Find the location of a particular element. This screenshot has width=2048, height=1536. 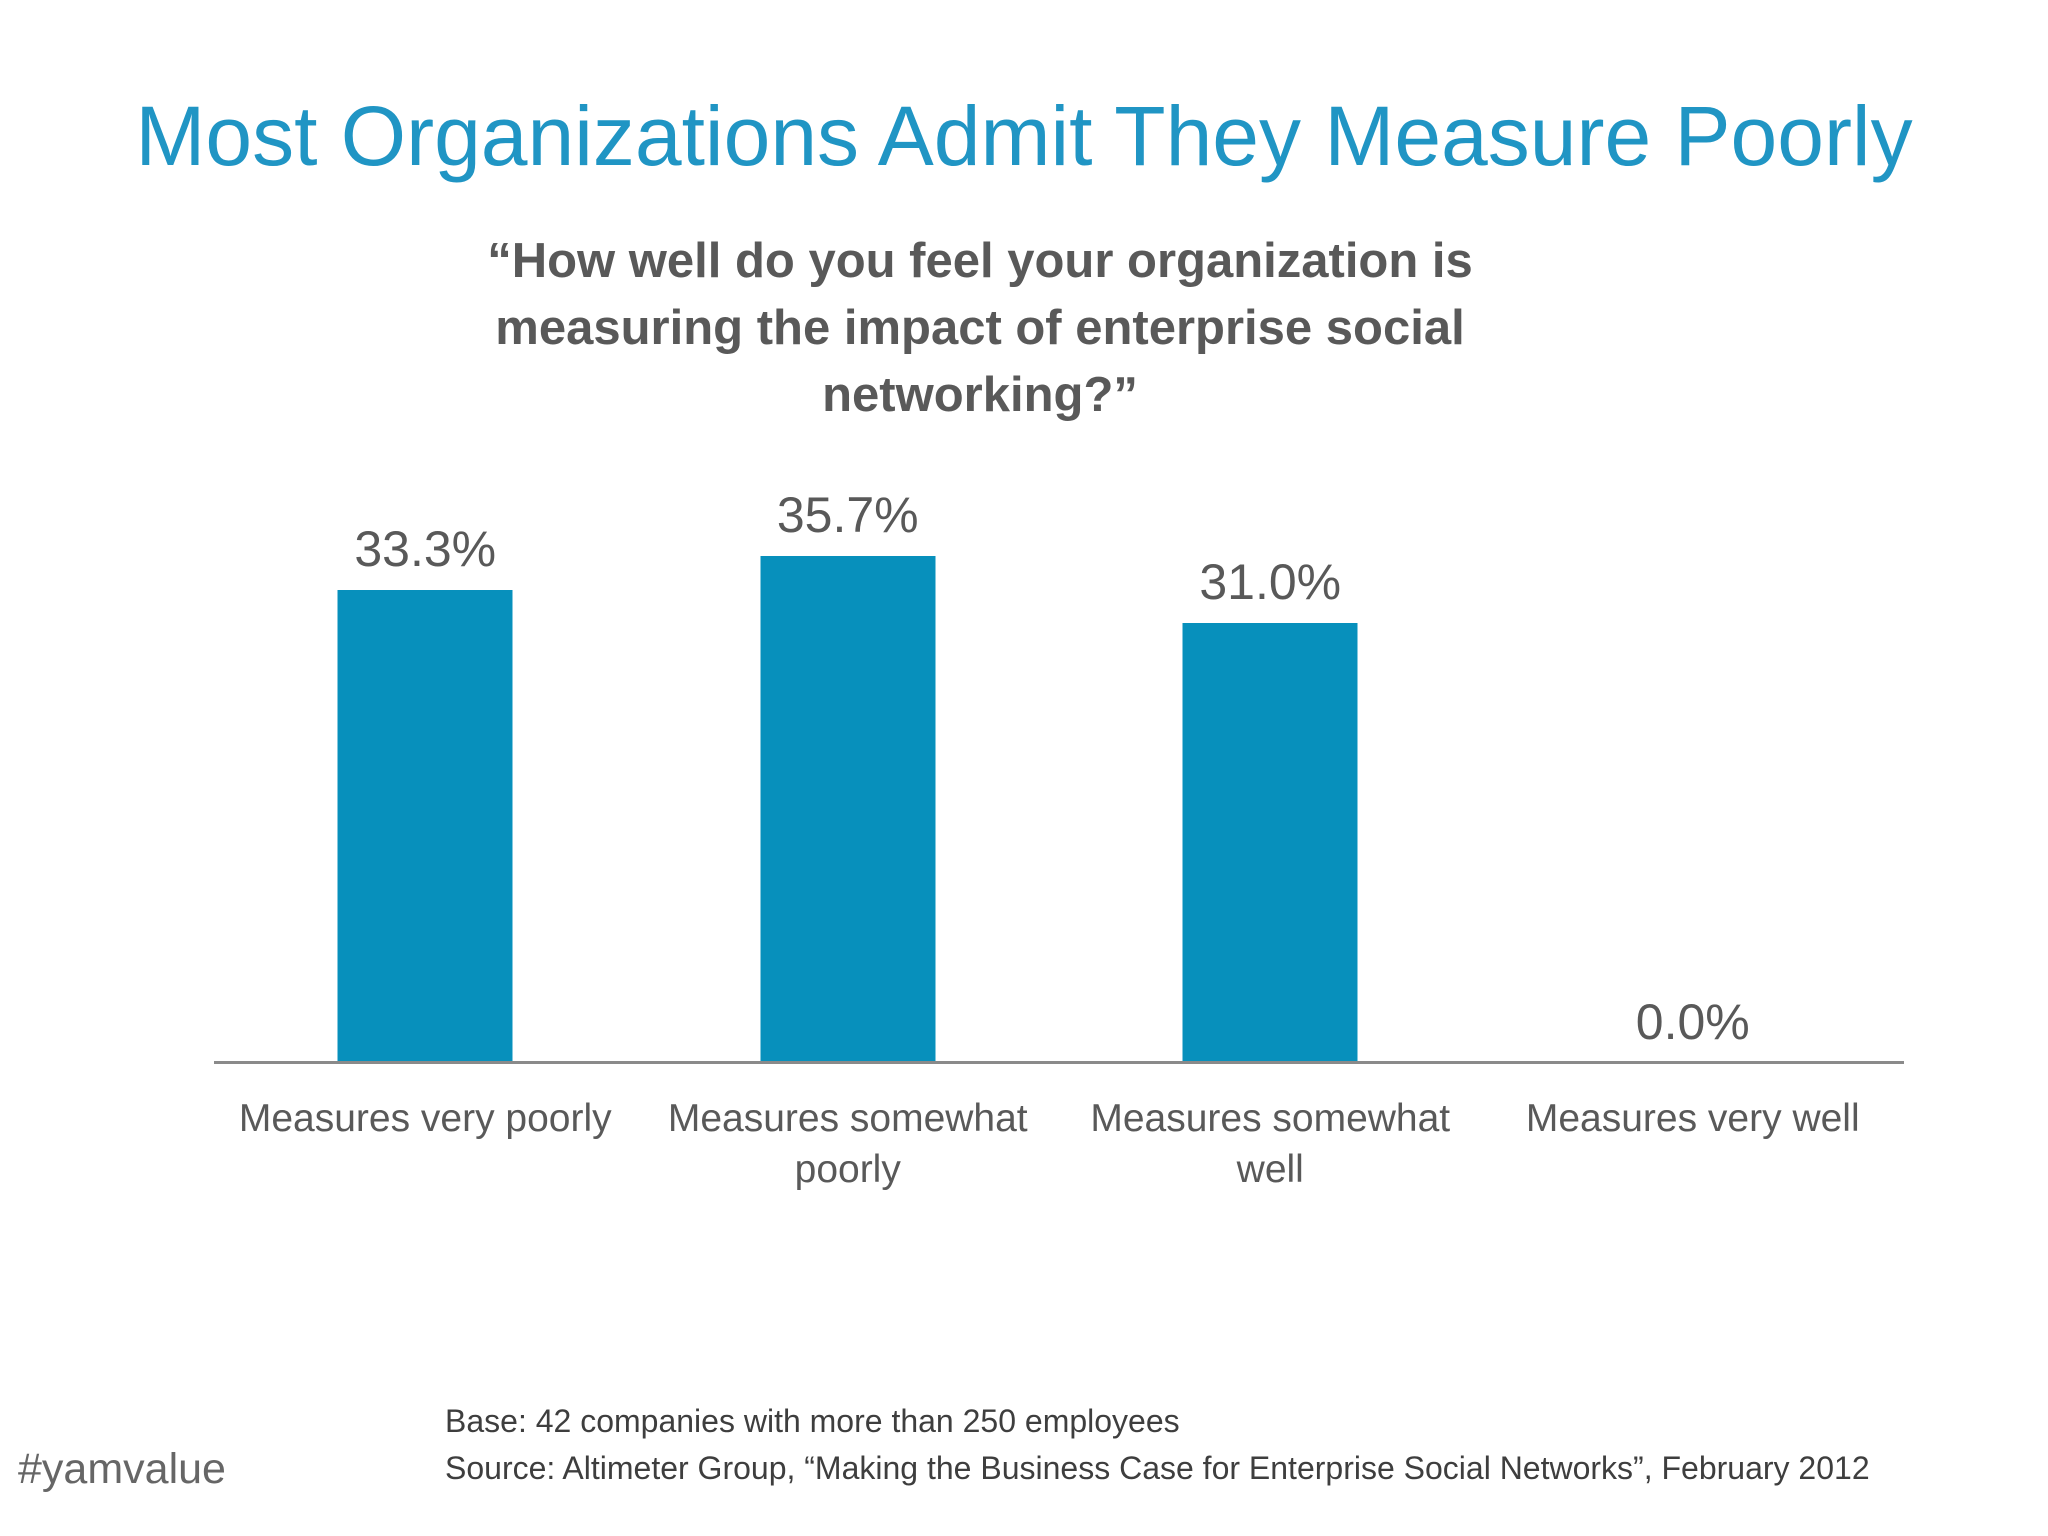

value-label-measures-very-well: 0.0% is located at coordinates (1692, 1022).